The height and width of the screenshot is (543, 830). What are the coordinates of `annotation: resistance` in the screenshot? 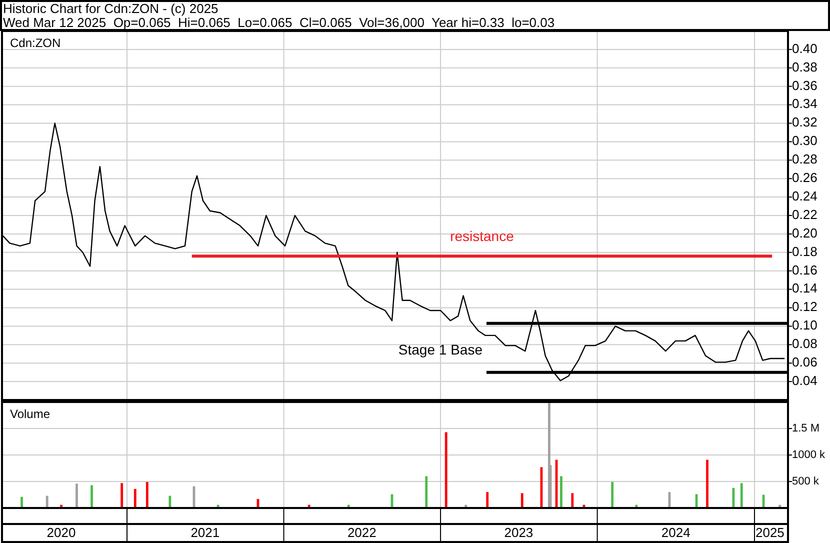 It's located at (482, 236).